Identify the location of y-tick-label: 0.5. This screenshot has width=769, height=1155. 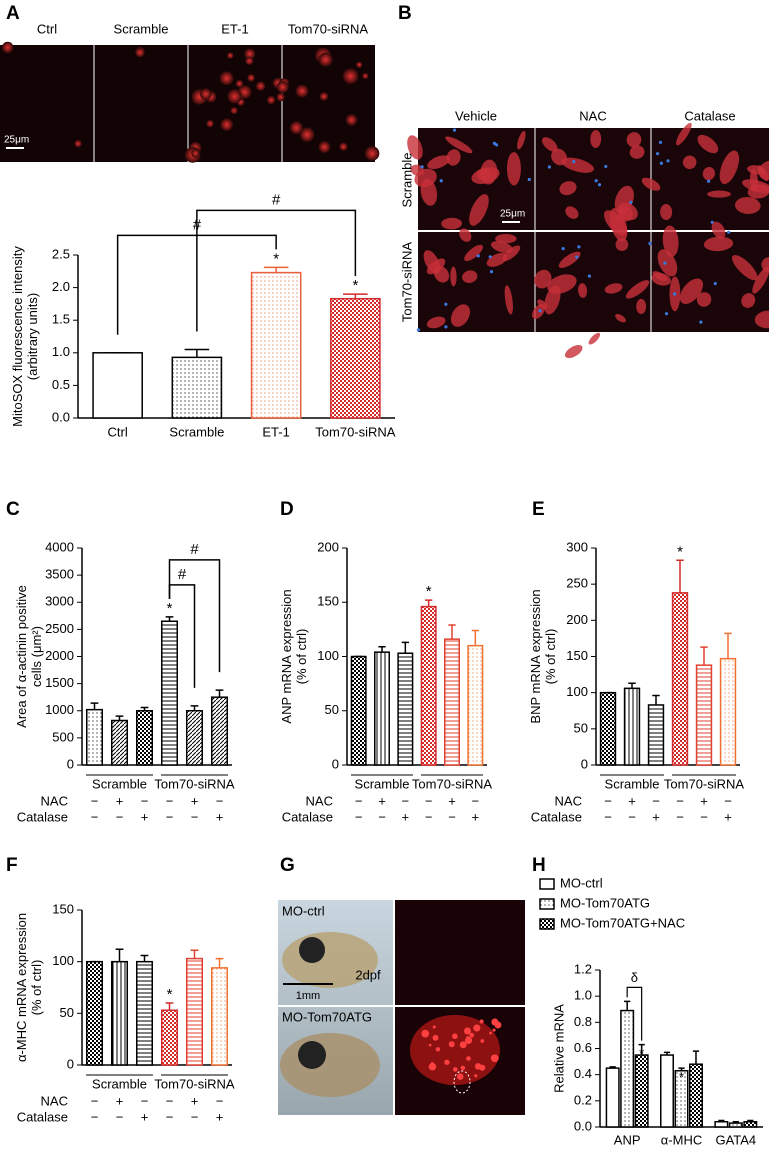
(61, 384).